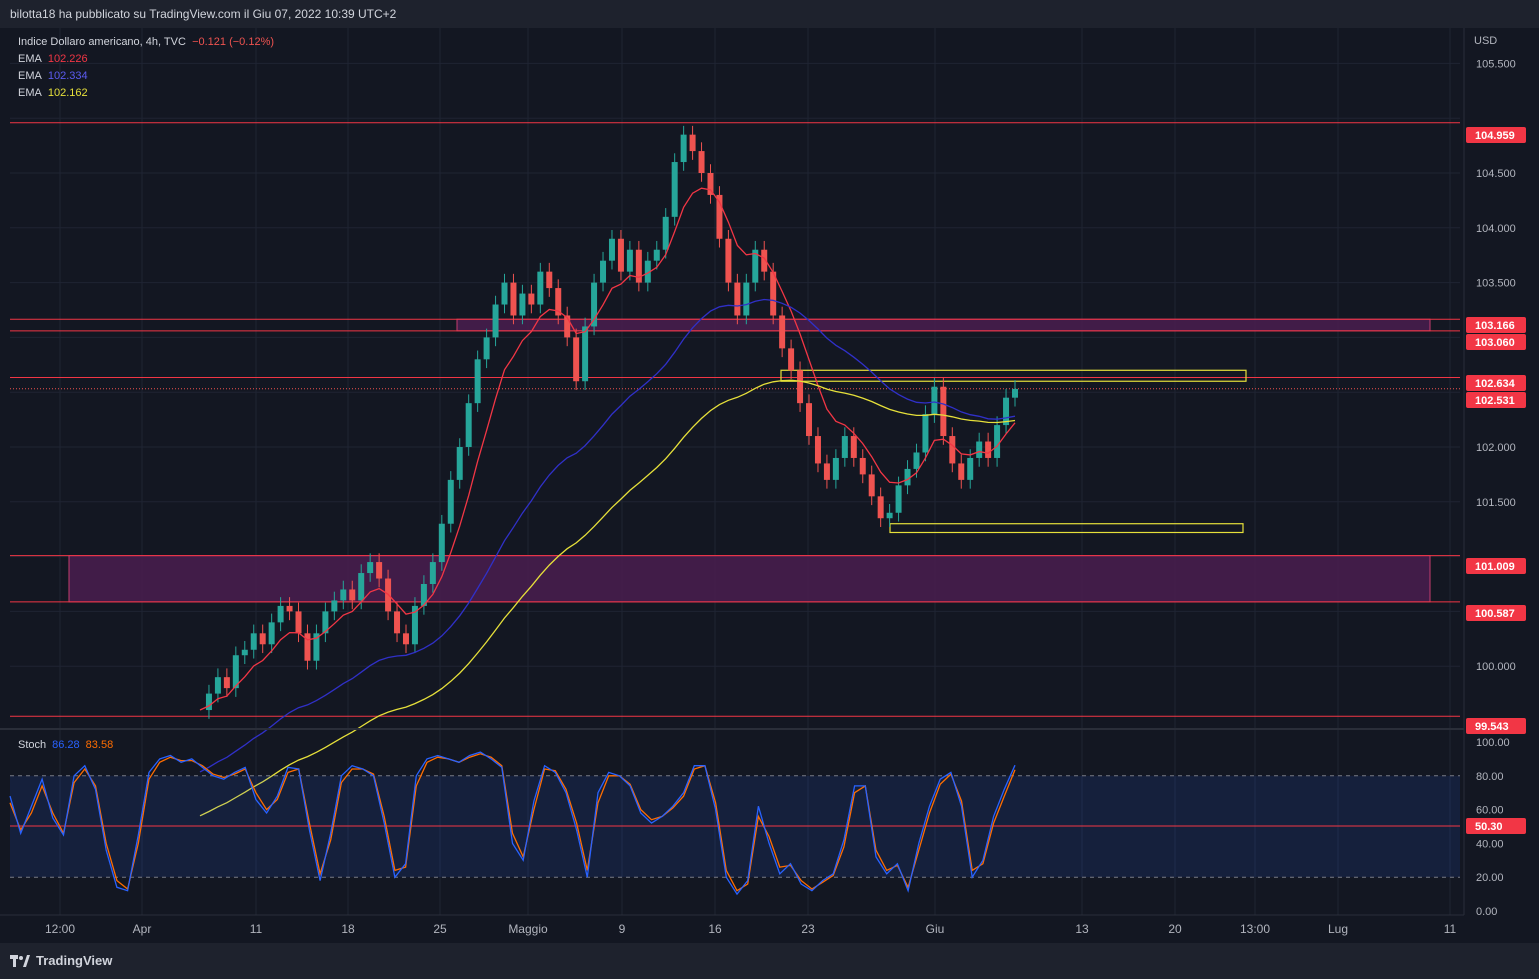  I want to click on stoch-level-tag: 50.30, so click(1496, 825).